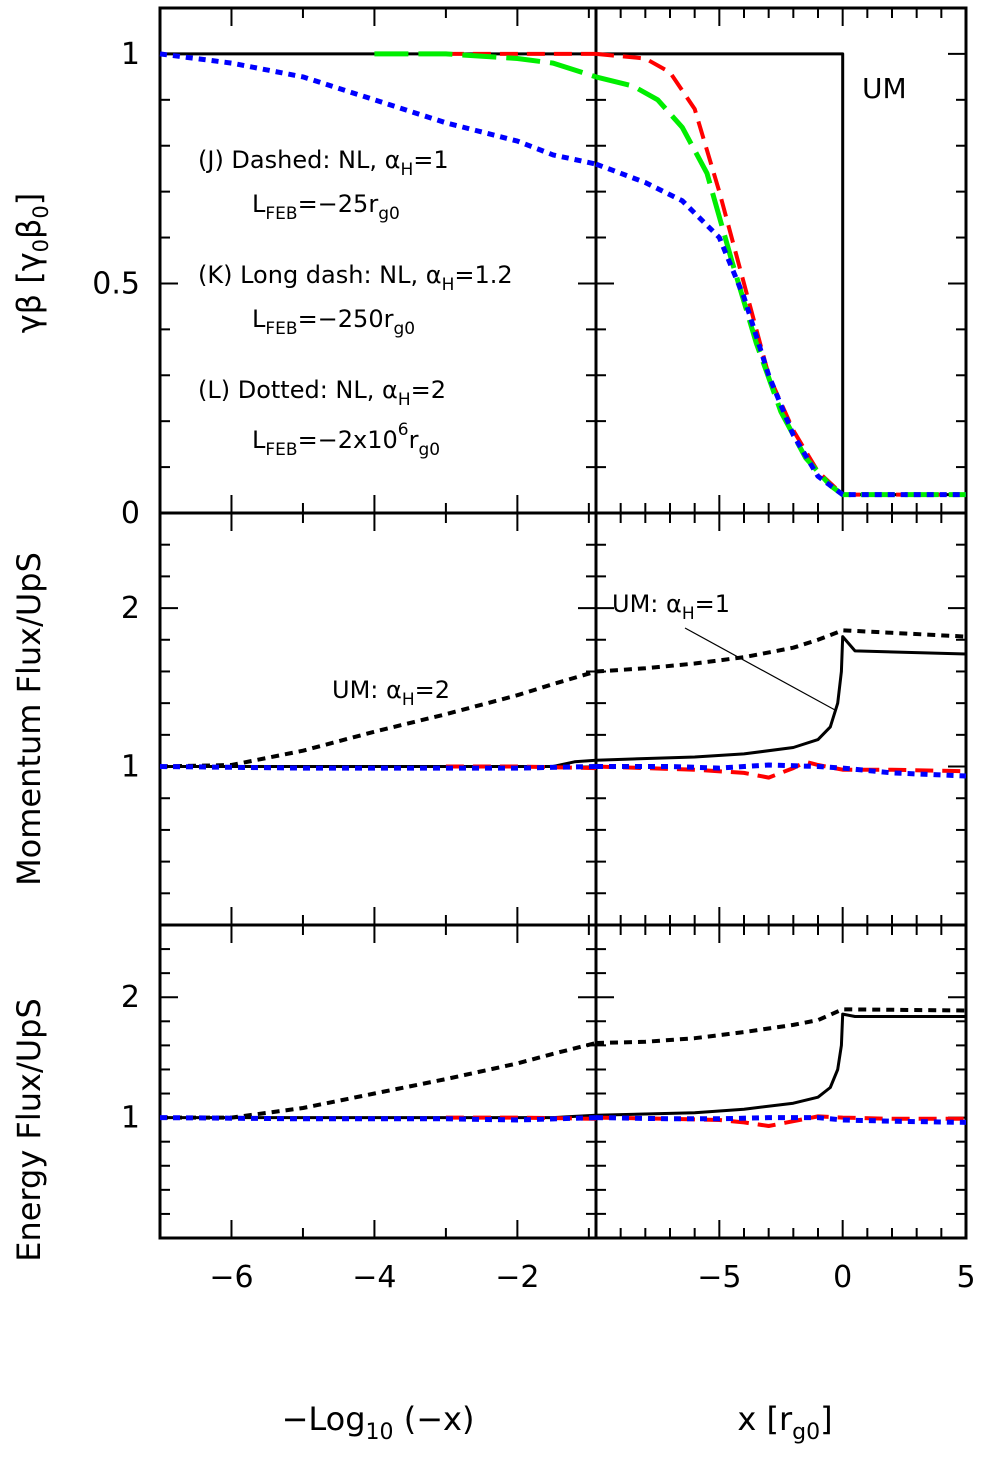  What do you see at coordinates (780, 1064) in the screenshot?
I see `series-um_ah1-panel3-right` at bounding box center [780, 1064].